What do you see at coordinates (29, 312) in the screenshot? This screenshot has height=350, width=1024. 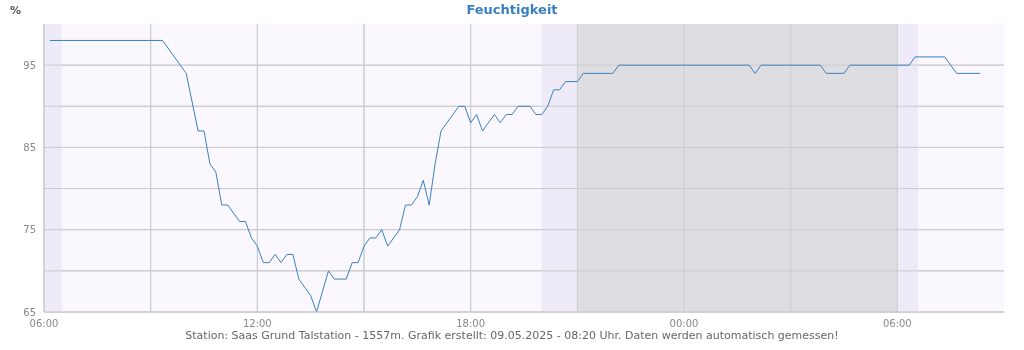 I see `y-tick-label: 65` at bounding box center [29, 312].